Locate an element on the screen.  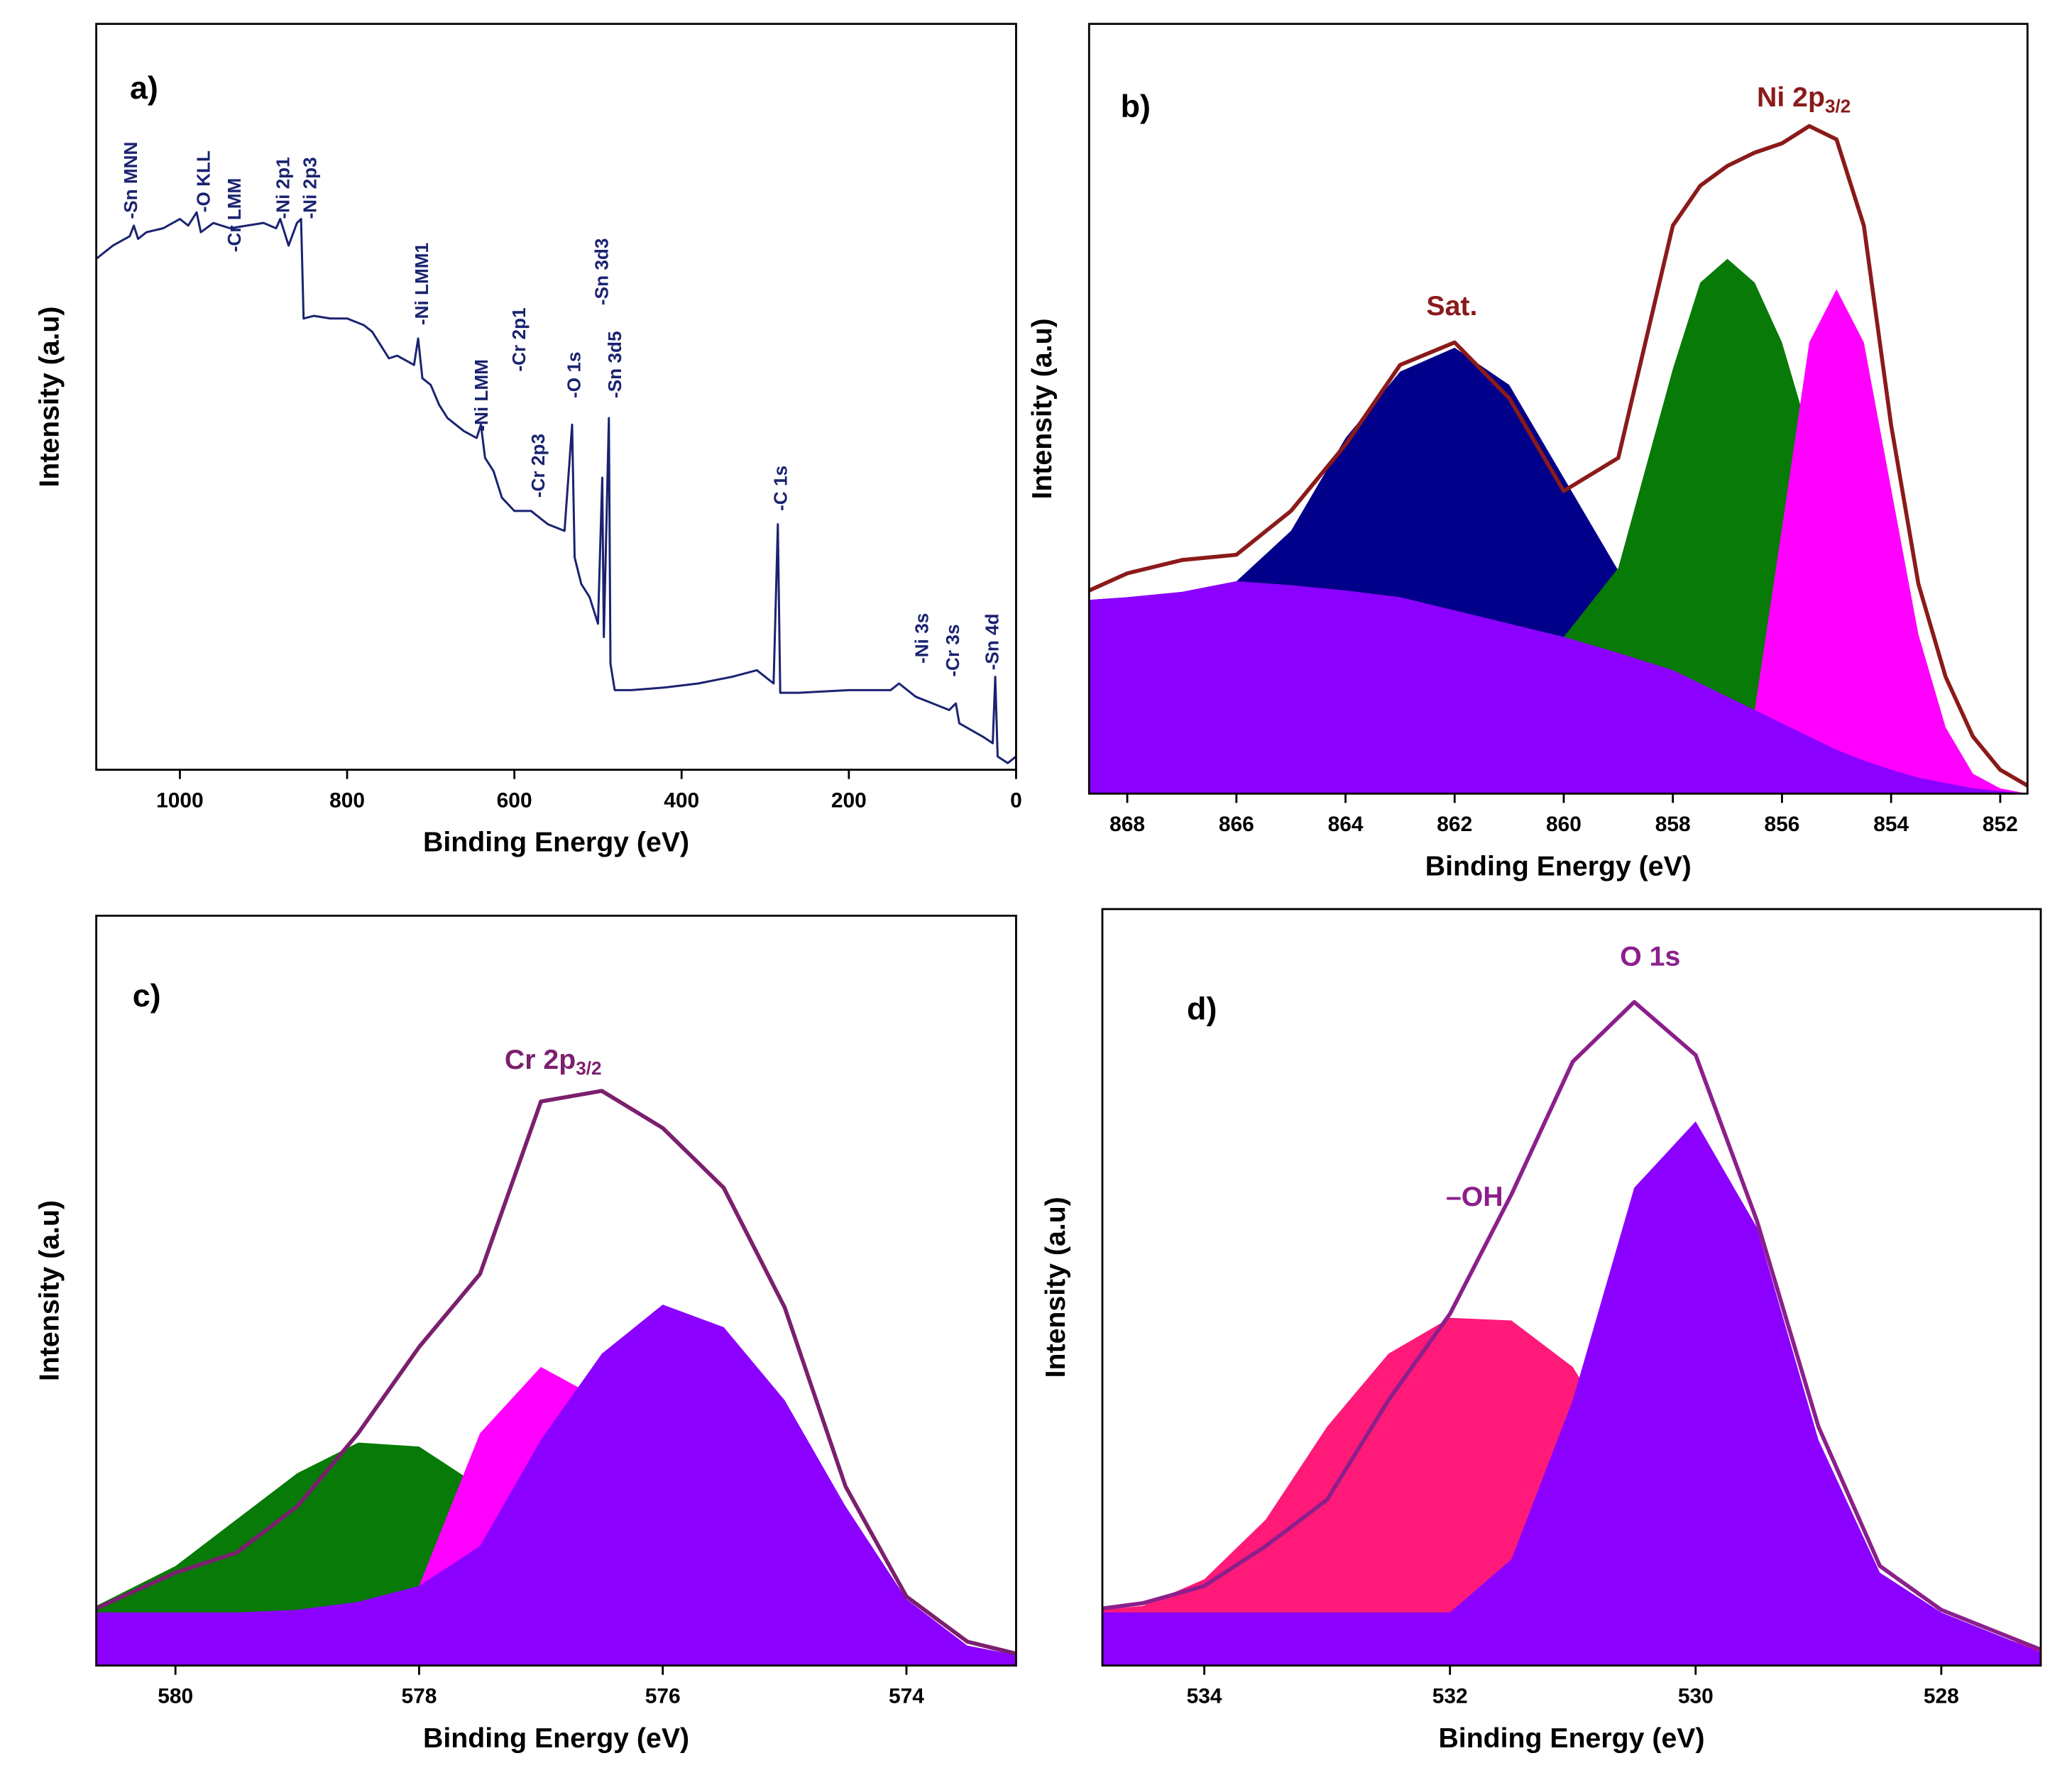
x-tick-label: 576 is located at coordinates (663, 1696).